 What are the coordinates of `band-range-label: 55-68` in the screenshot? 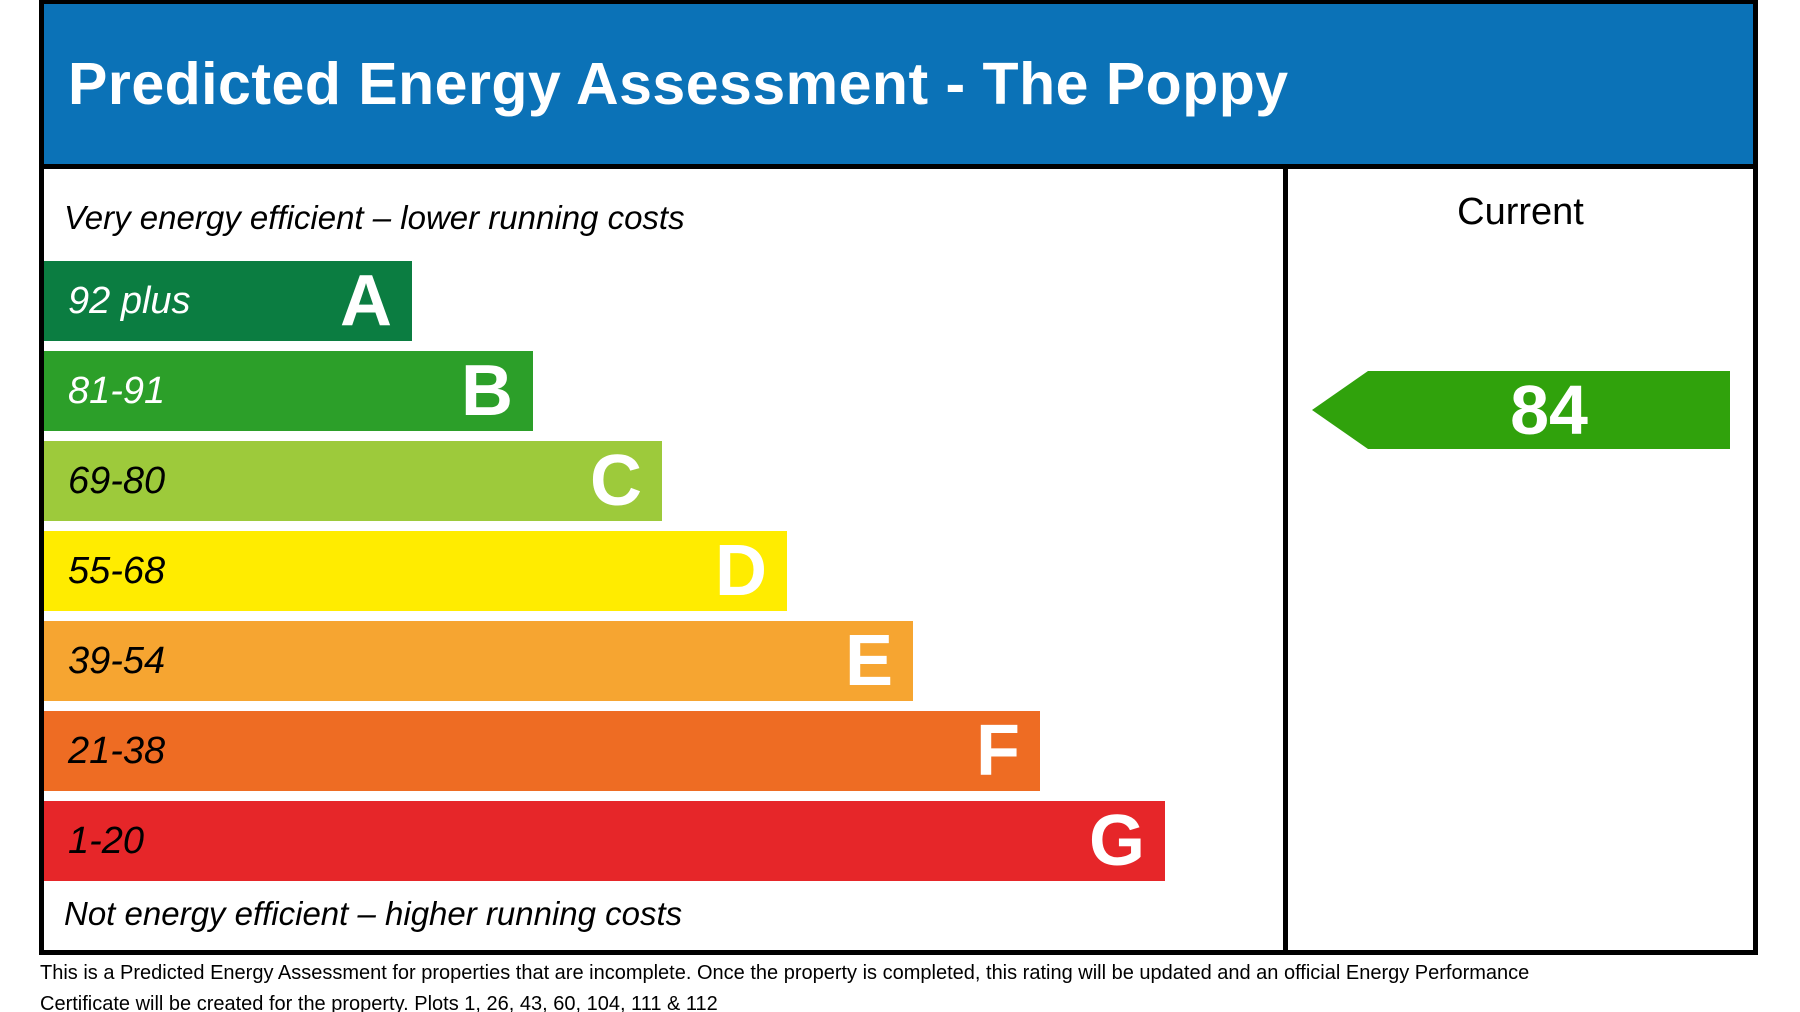 It's located at (117, 570).